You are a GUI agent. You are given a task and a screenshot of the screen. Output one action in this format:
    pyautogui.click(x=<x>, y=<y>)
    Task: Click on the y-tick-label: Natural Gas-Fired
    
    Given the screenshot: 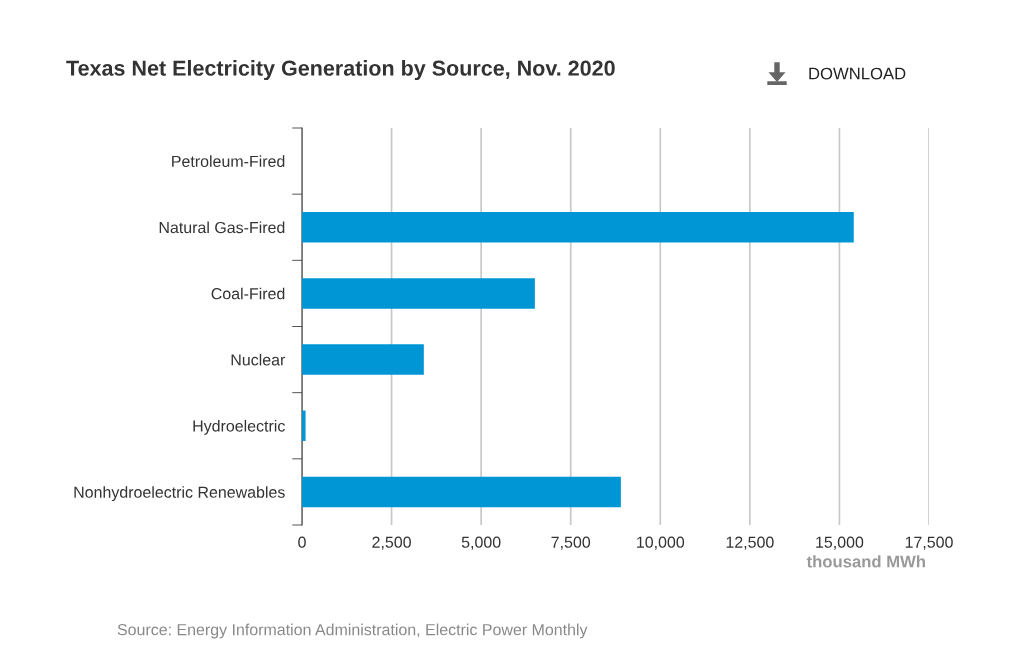 What is the action you would take?
    pyautogui.click(x=222, y=227)
    